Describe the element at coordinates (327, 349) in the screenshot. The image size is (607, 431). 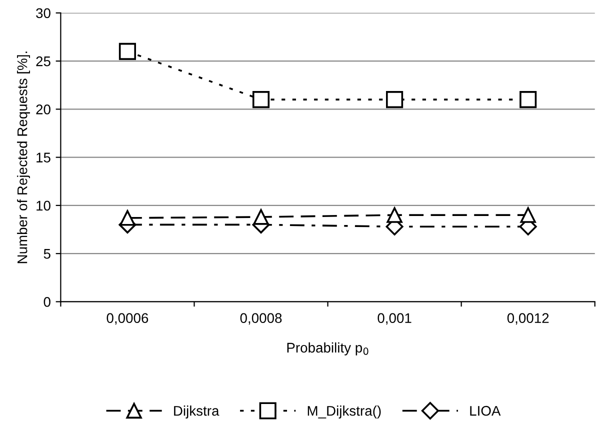
I see `x-axis-title: Probability p$_{0}$` at that location.